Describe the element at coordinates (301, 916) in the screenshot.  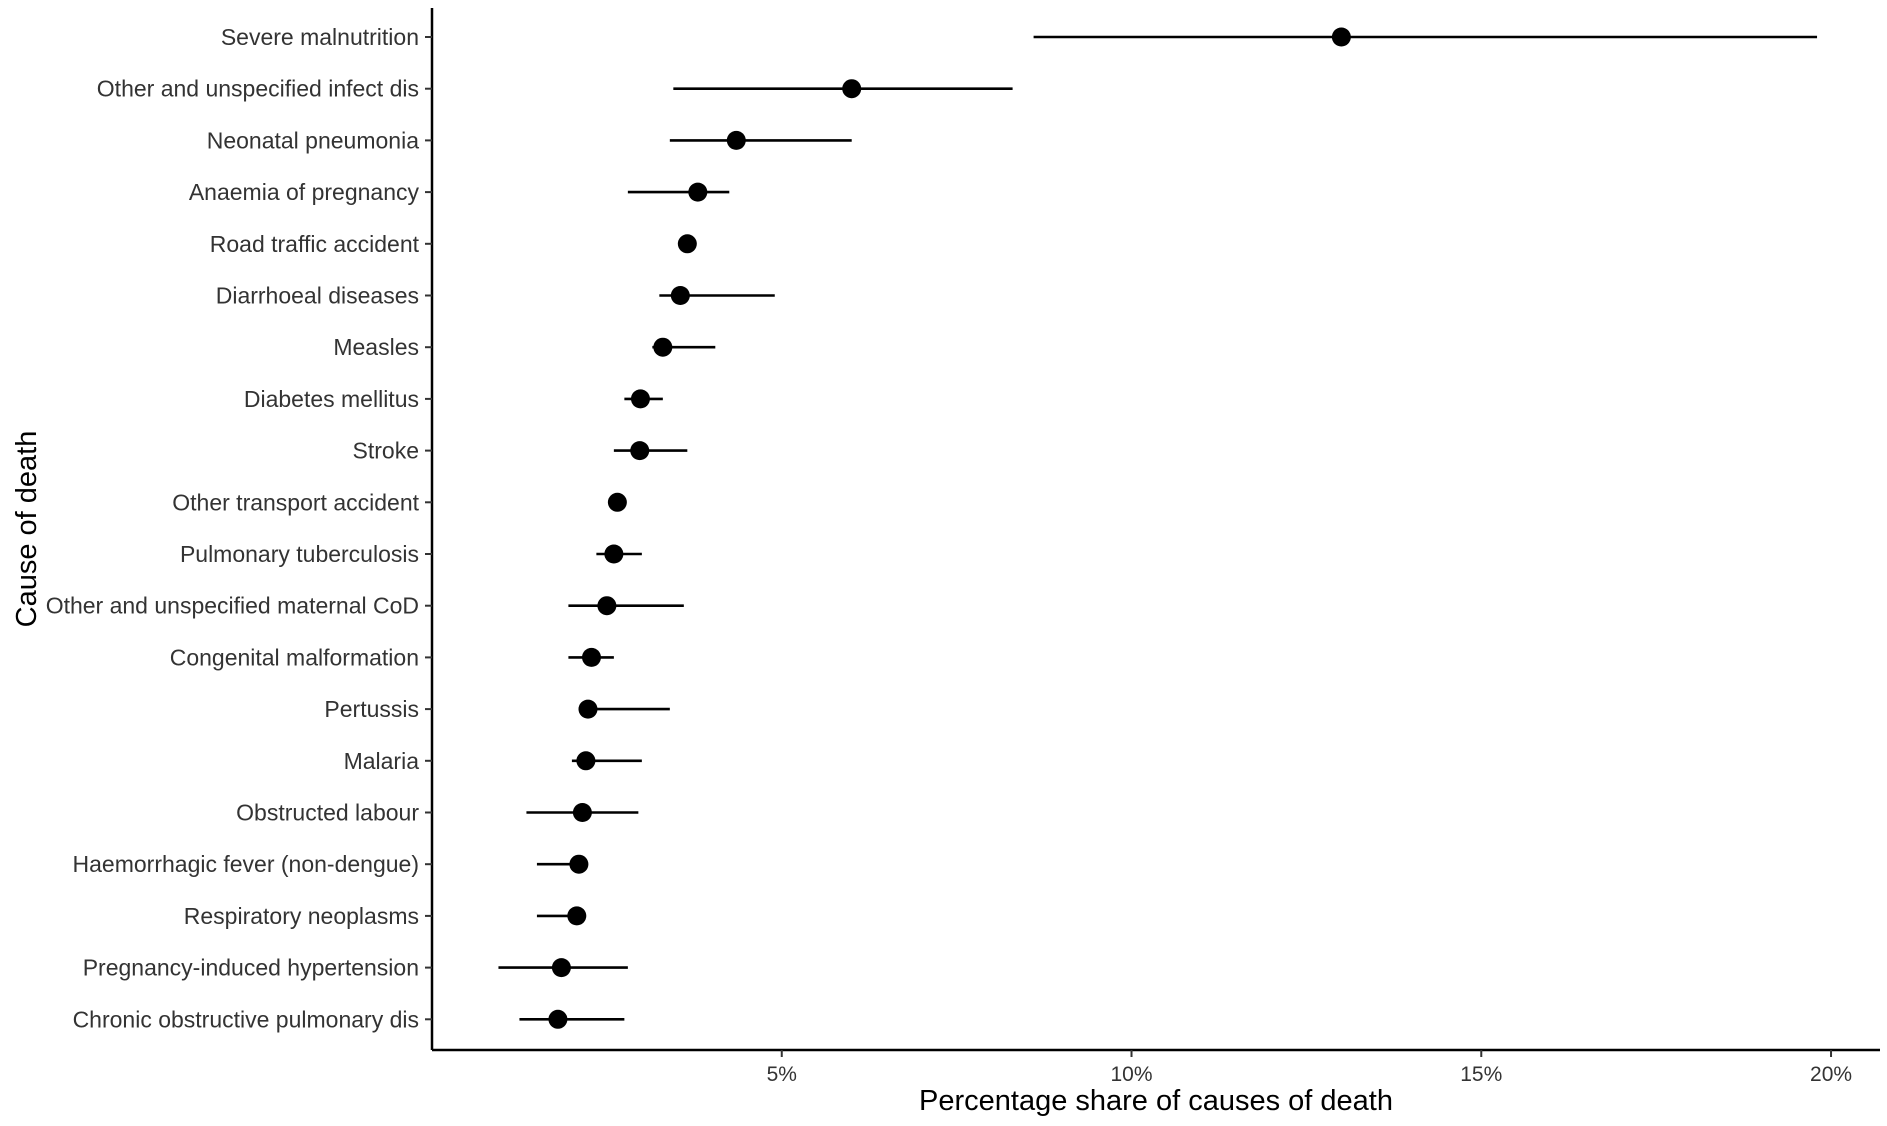
I see `y-tick-label: Respiratory neoplasms` at that location.